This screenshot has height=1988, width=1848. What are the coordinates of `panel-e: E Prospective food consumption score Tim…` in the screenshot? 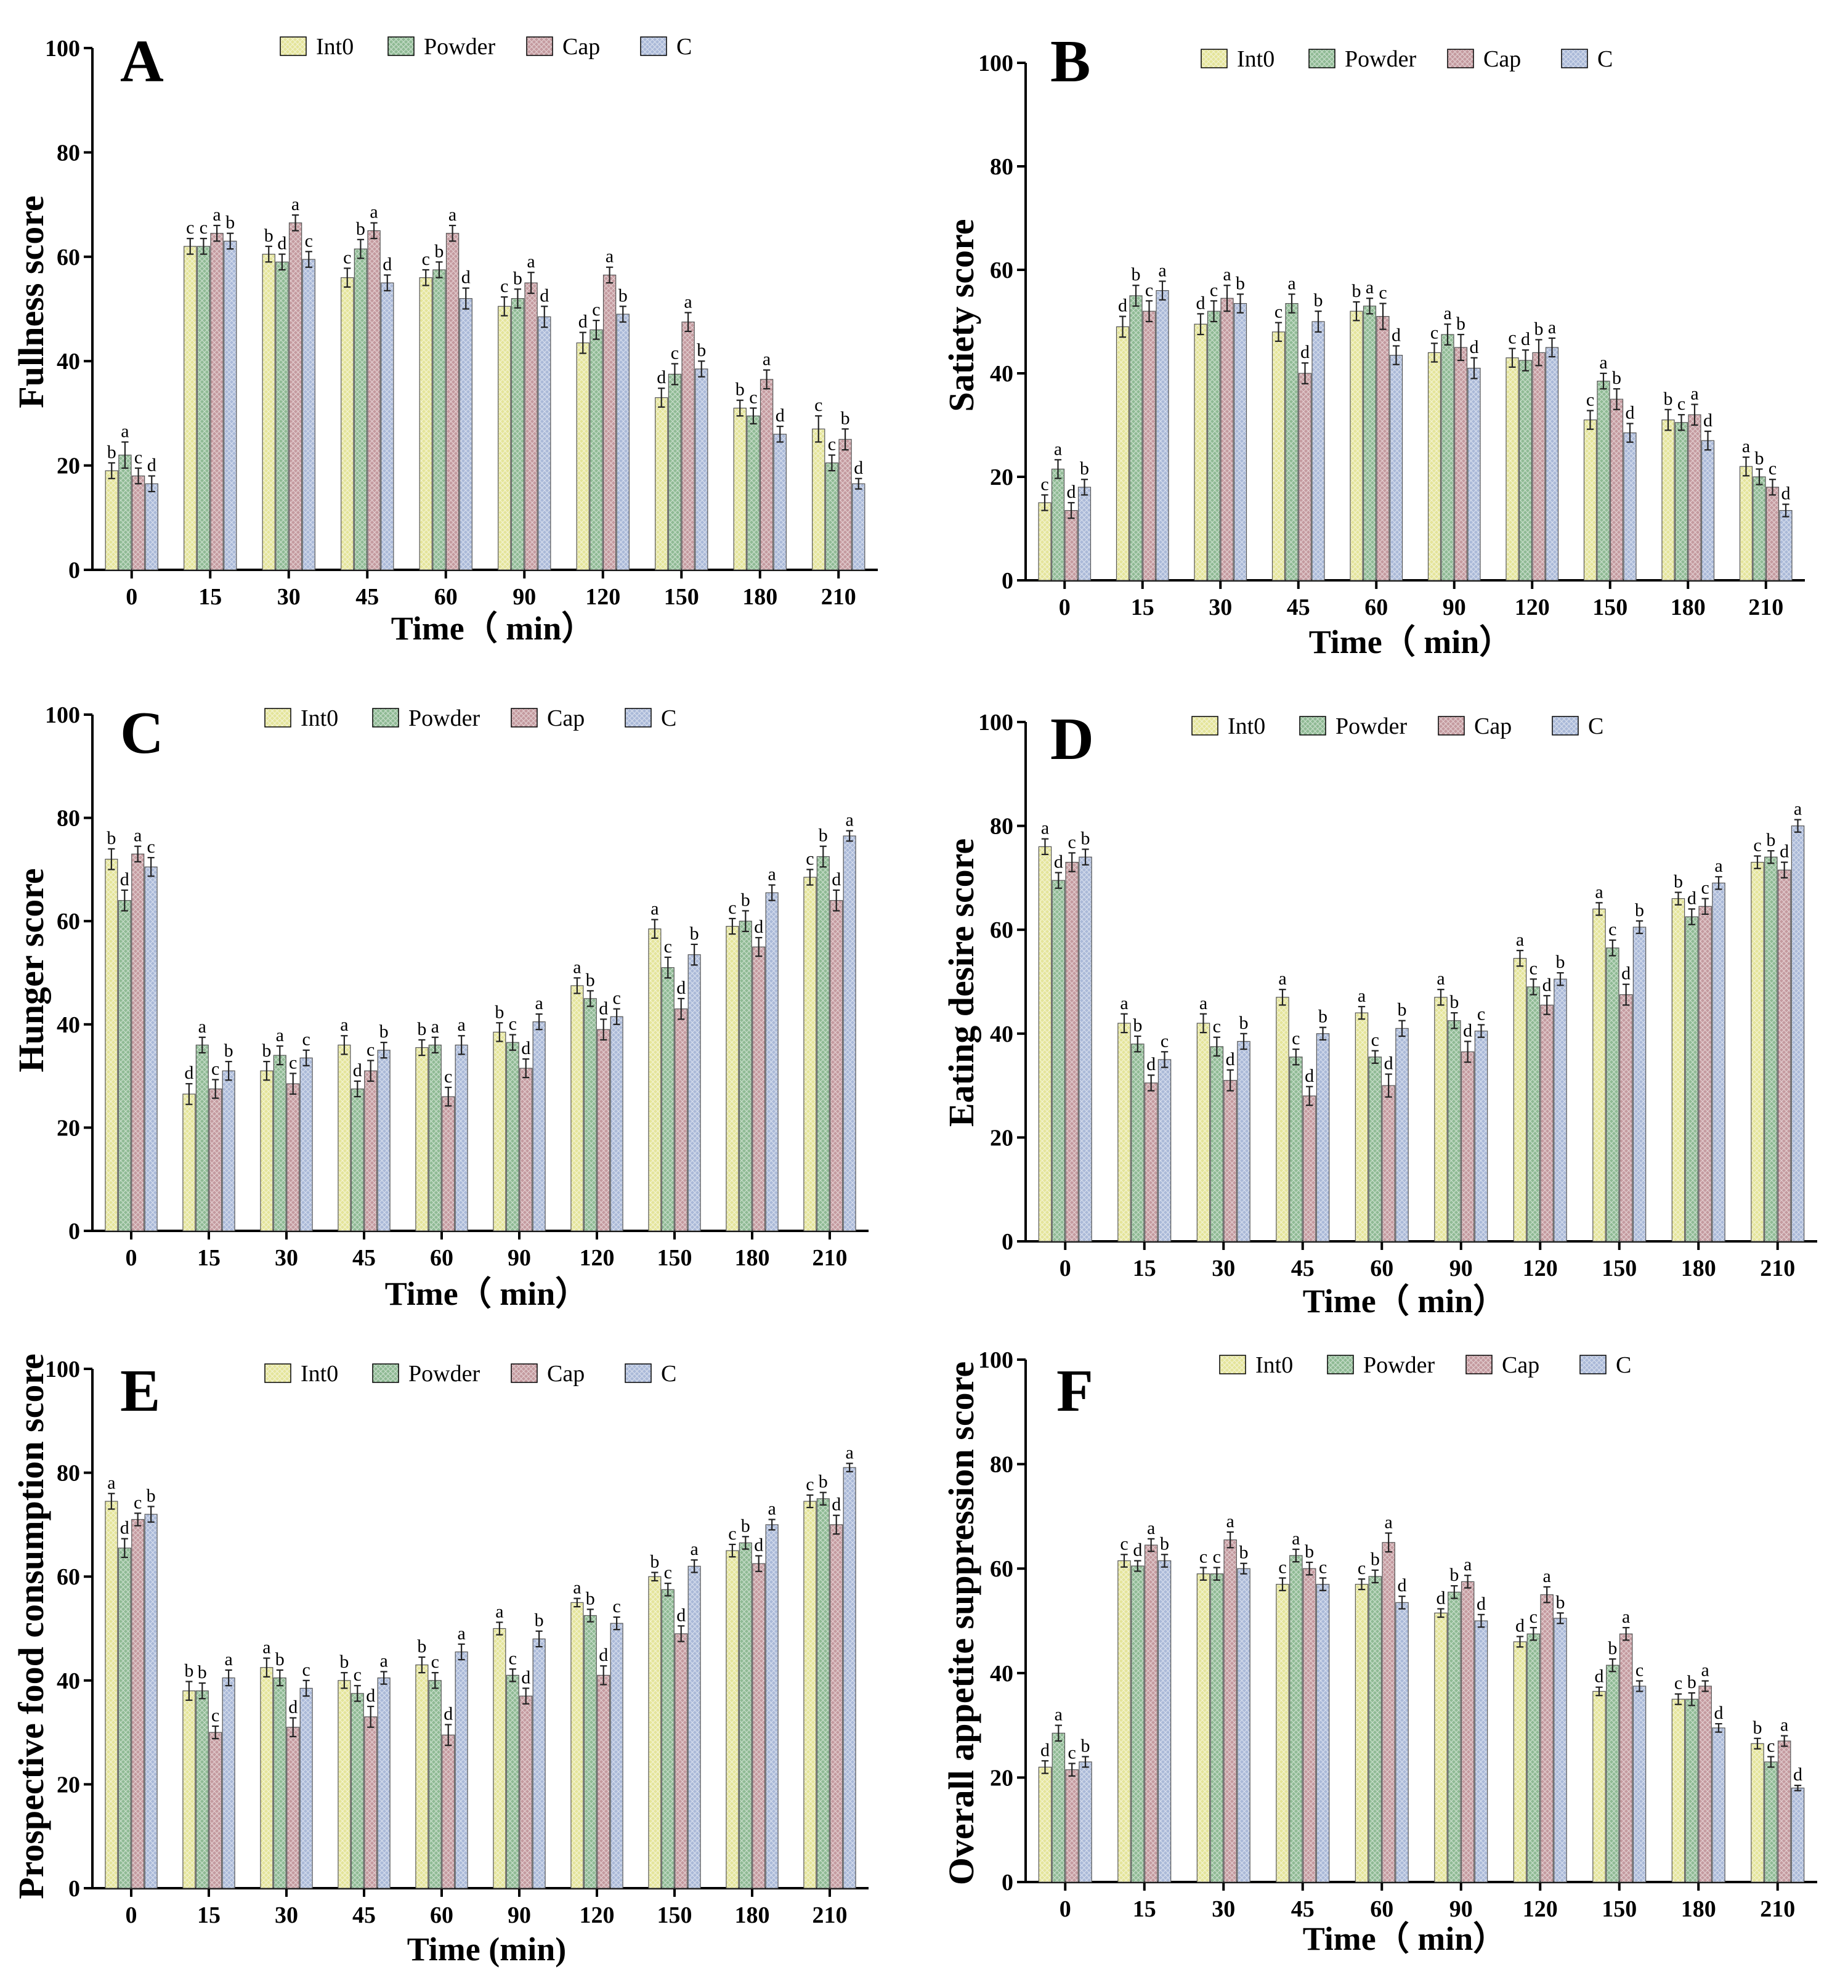 It's located at (440, 1661).